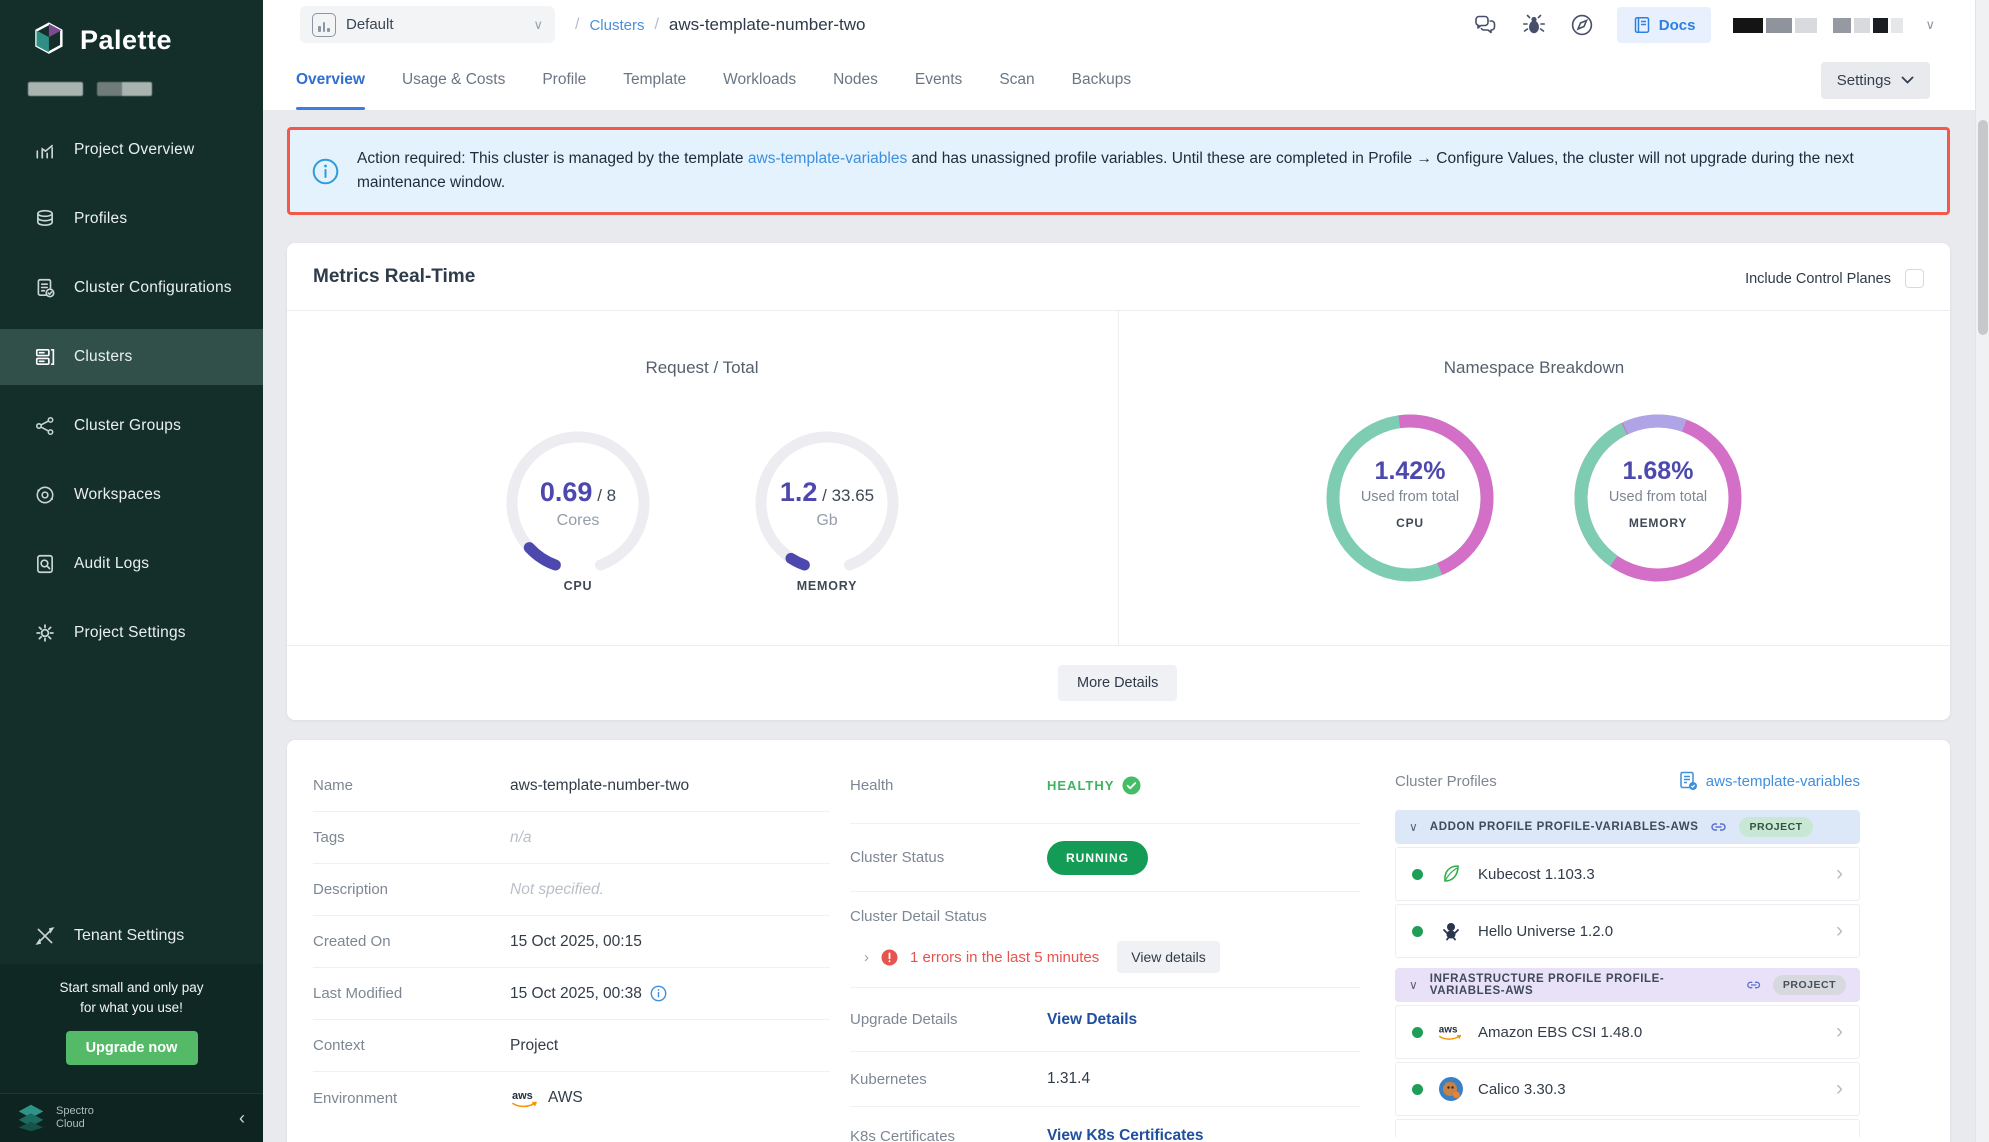 Image resolution: width=1989 pixels, height=1142 pixels. Describe the element at coordinates (872, 785) in the screenshot. I see `health-label: Health` at that location.